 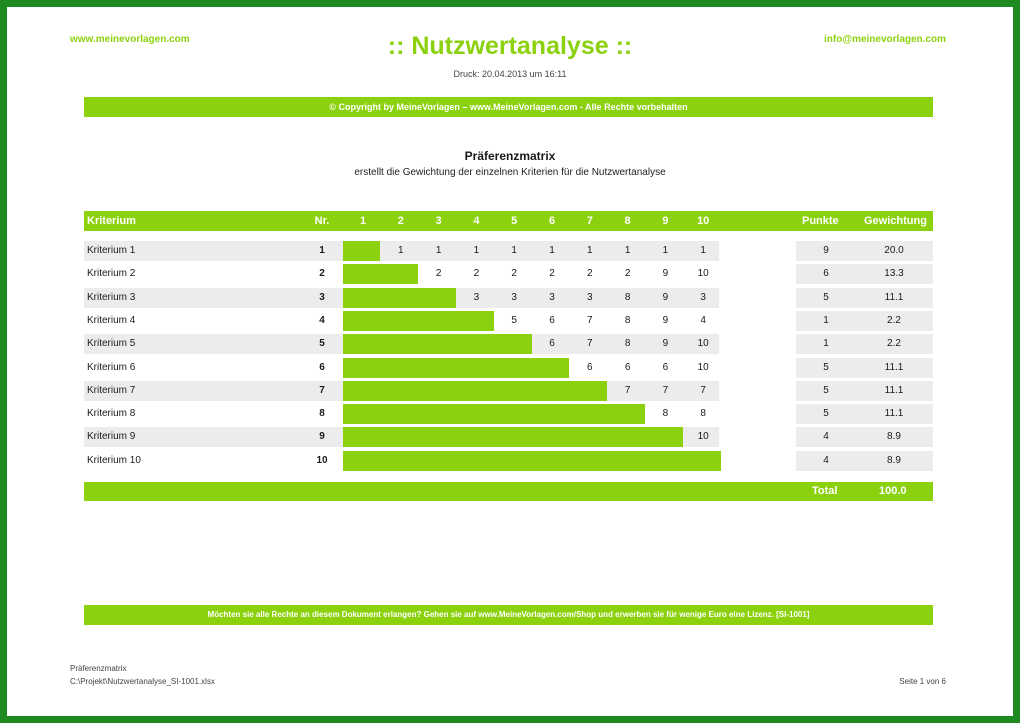 I want to click on header-email: info@meinevorlagen.com, so click(x=885, y=39).